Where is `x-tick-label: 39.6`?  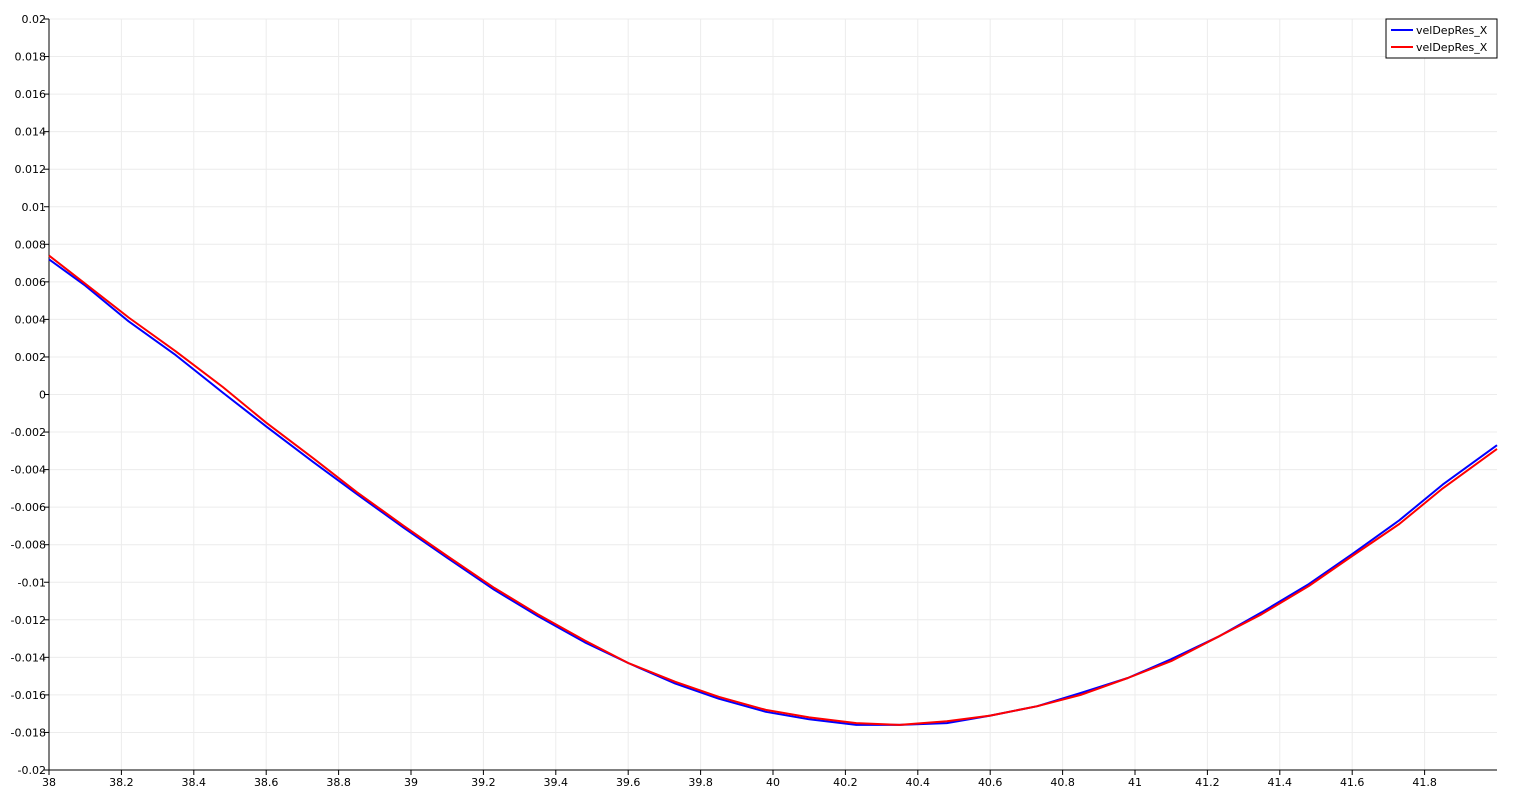 x-tick-label: 39.6 is located at coordinates (628, 782).